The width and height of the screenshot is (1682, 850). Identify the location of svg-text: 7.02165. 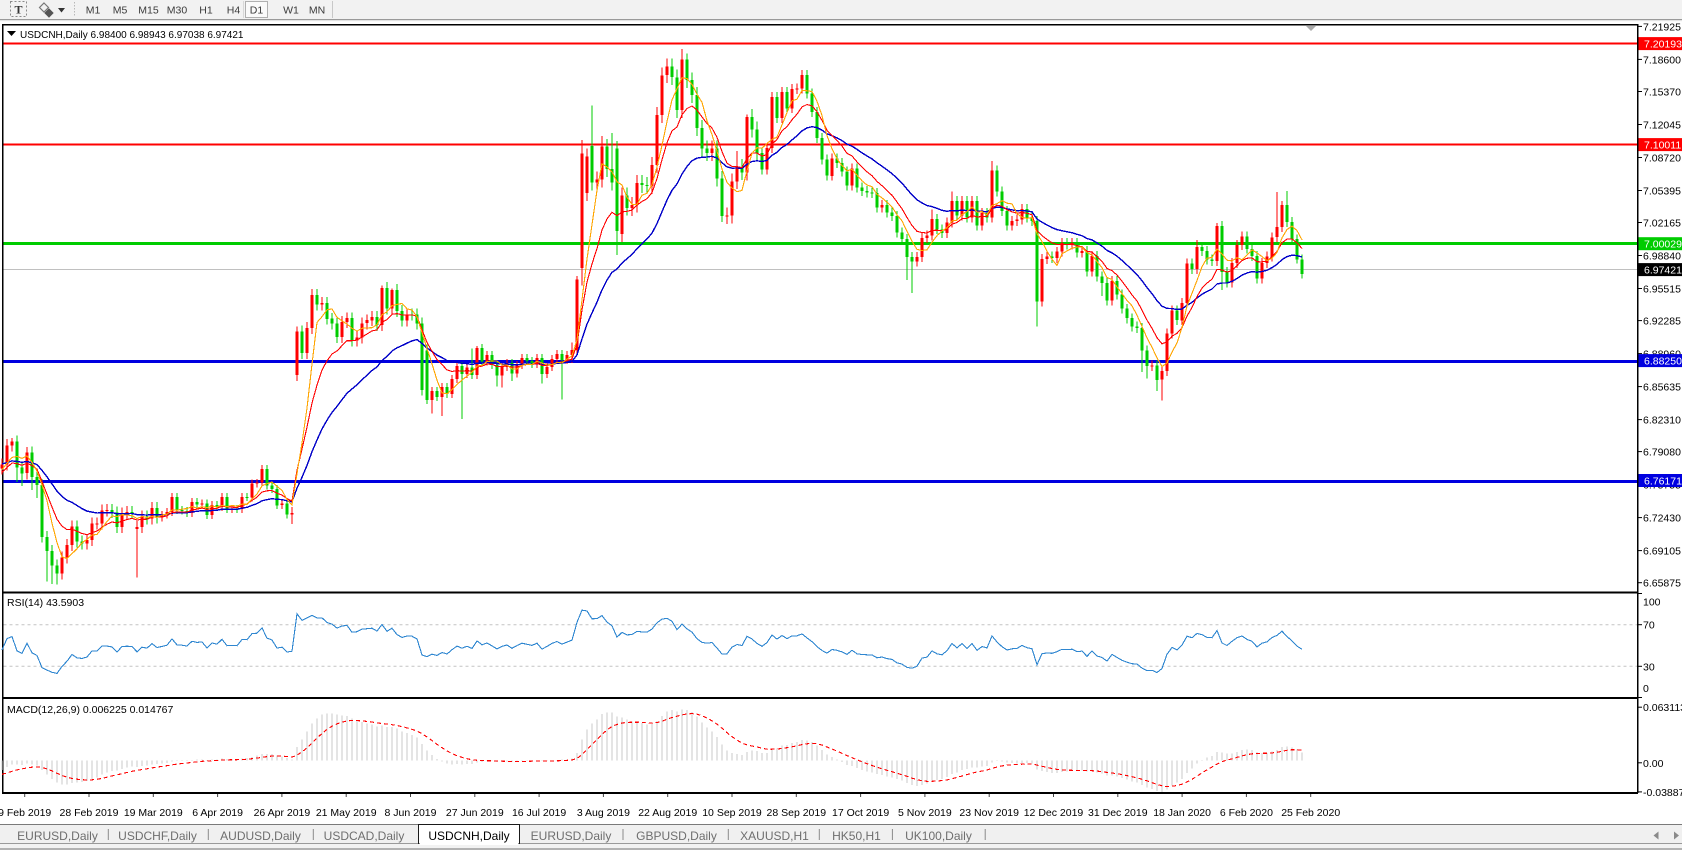
(1662, 224).